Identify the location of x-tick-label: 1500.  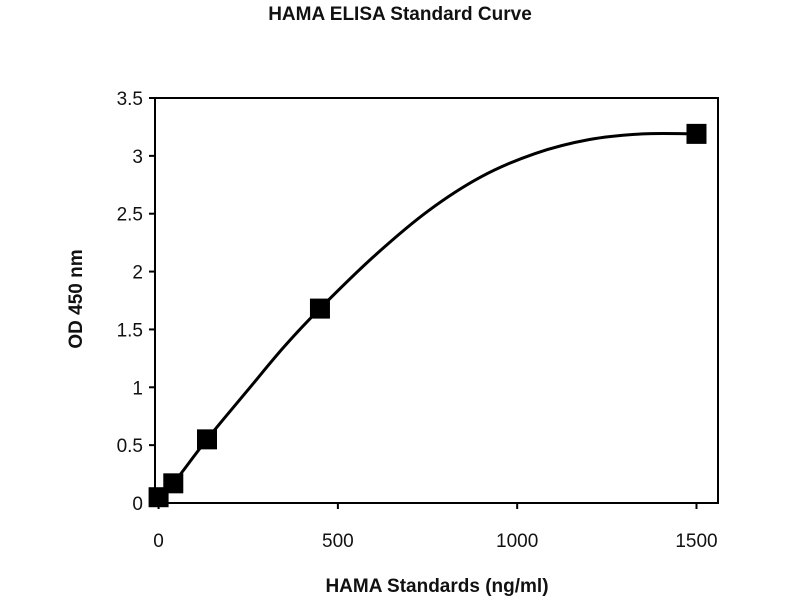
(696, 541).